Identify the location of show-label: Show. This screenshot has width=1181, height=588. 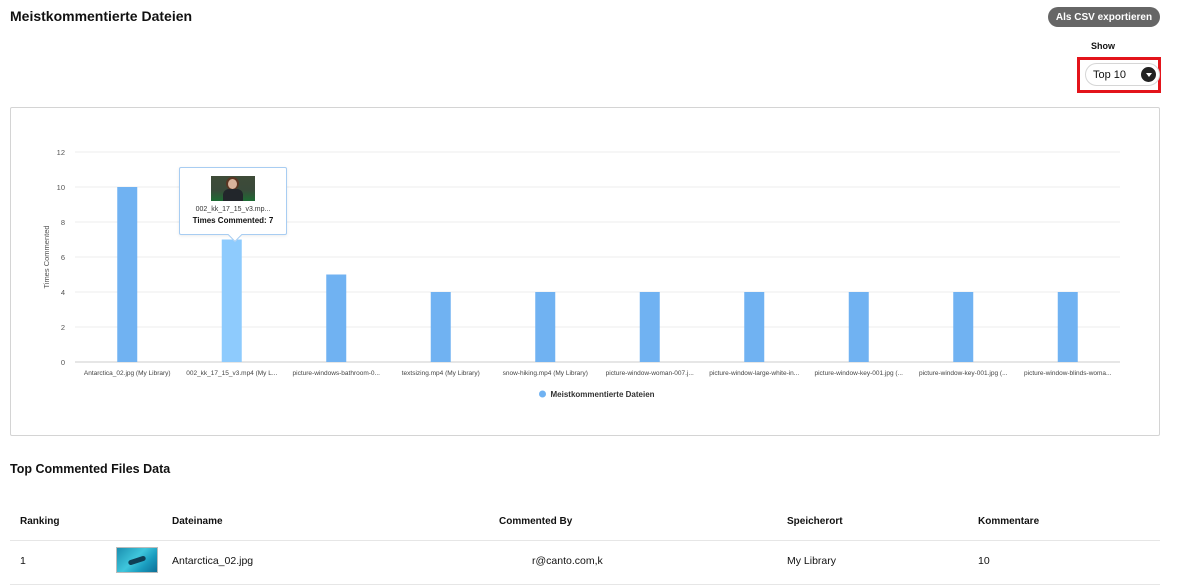
(1103, 46).